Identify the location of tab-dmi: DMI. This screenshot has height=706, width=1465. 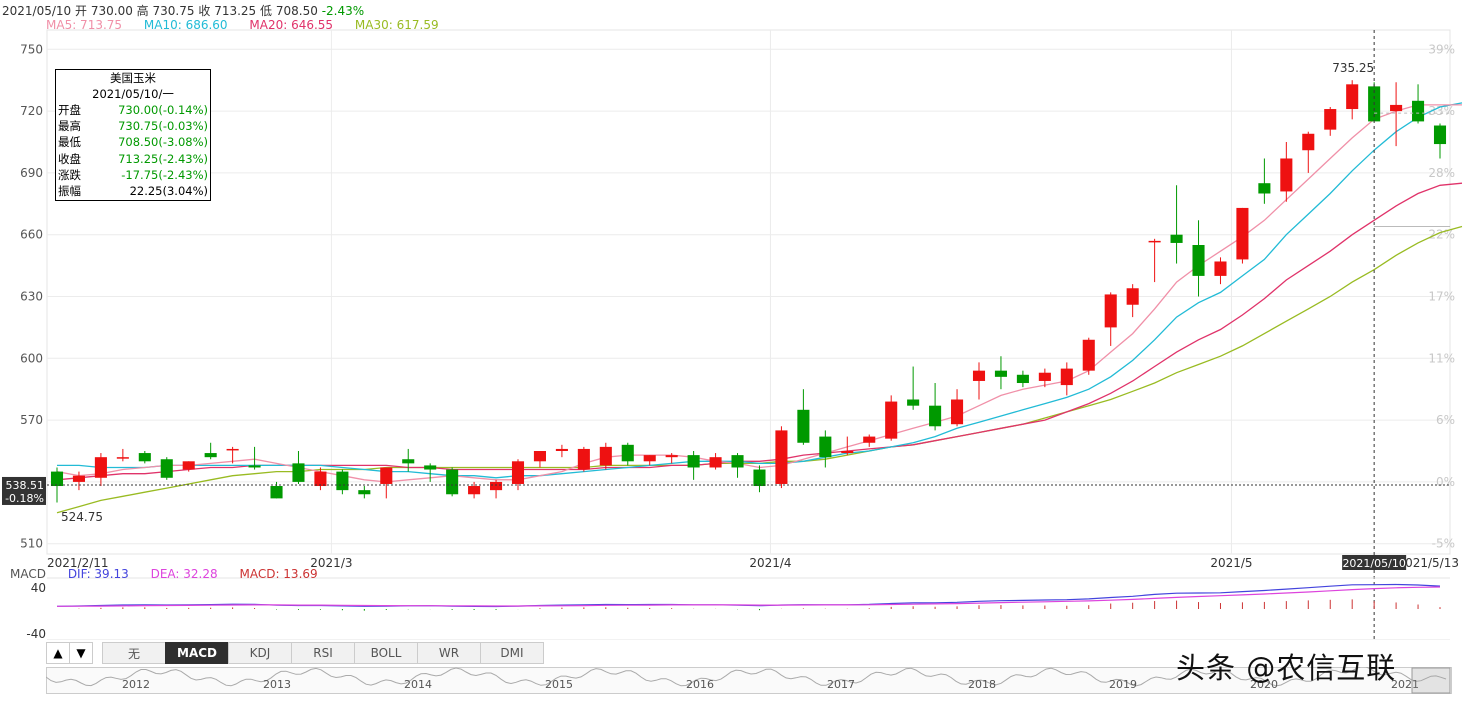
(512, 653).